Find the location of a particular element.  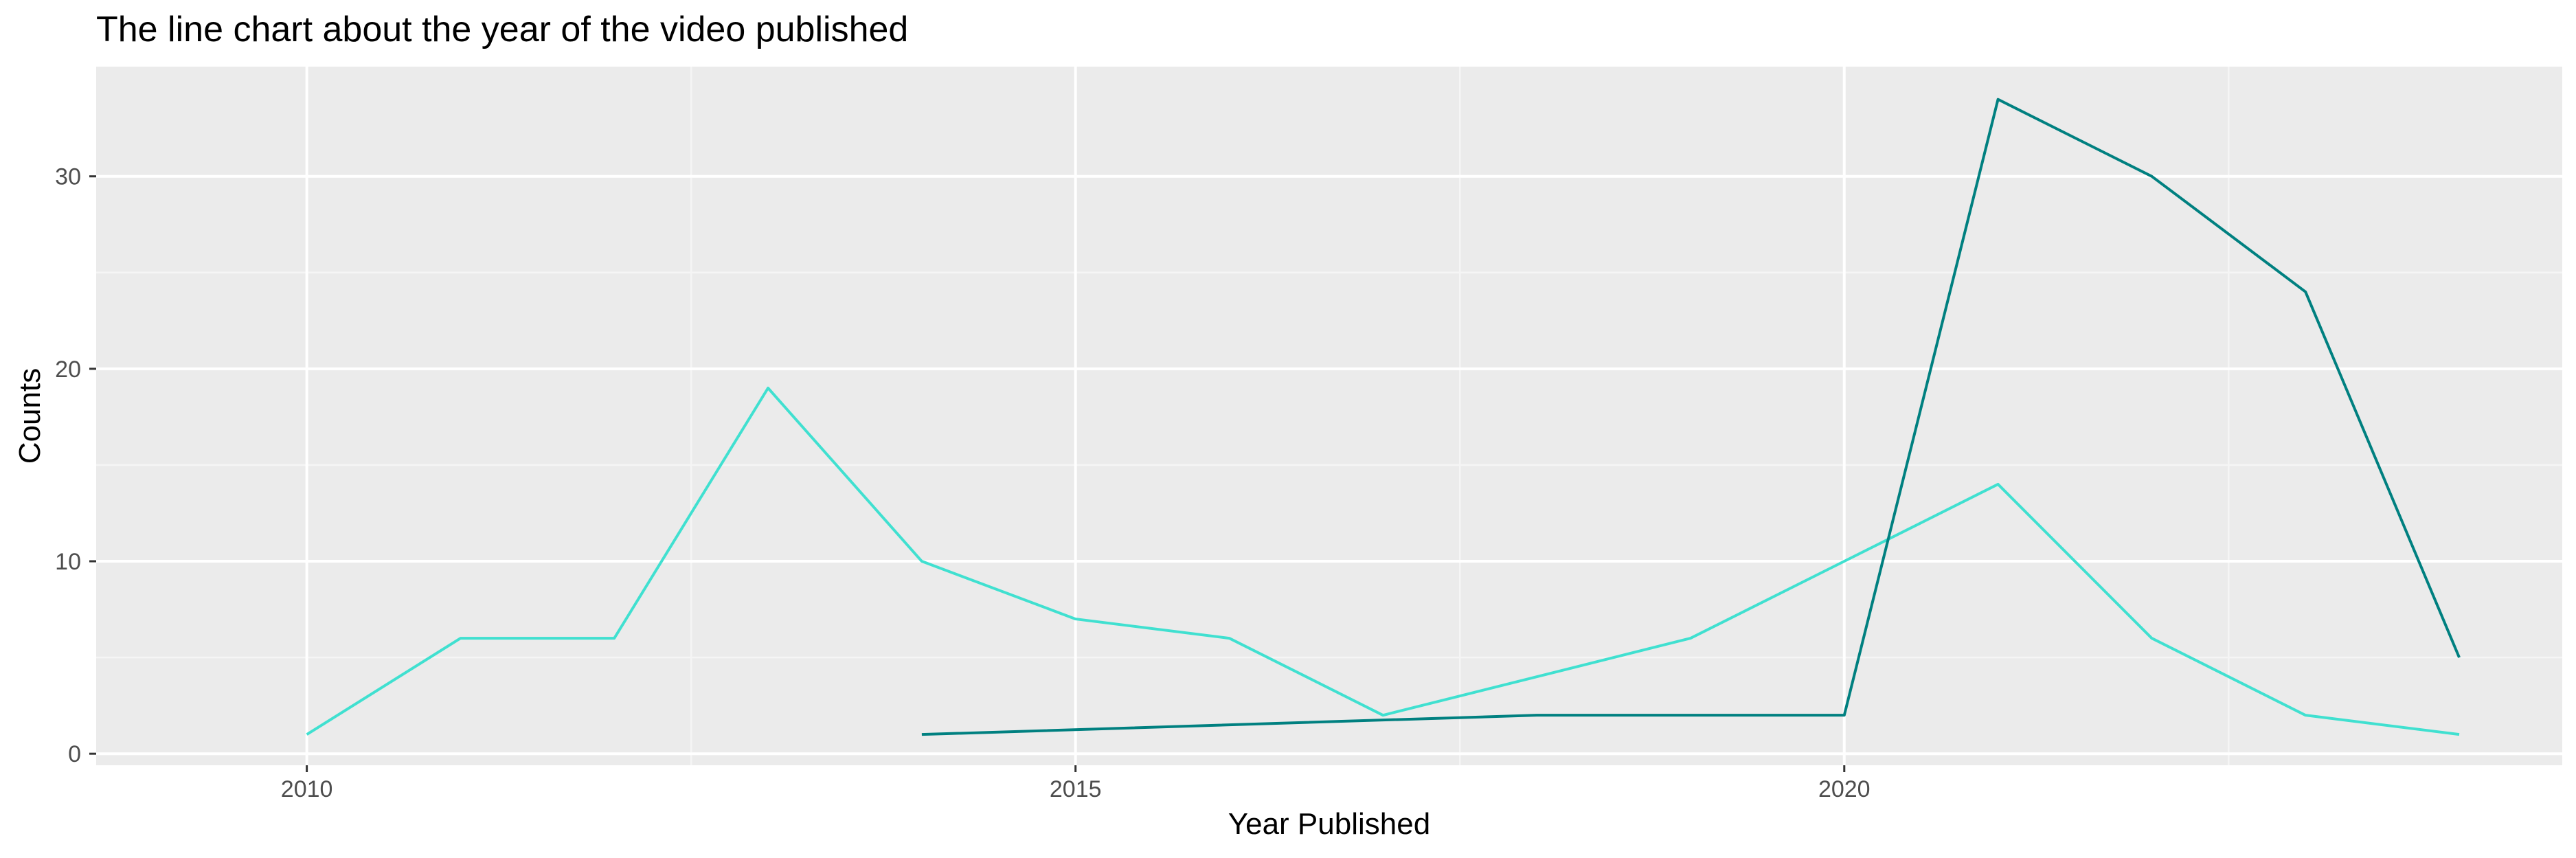

y-tick-label: 0 is located at coordinates (74, 754).